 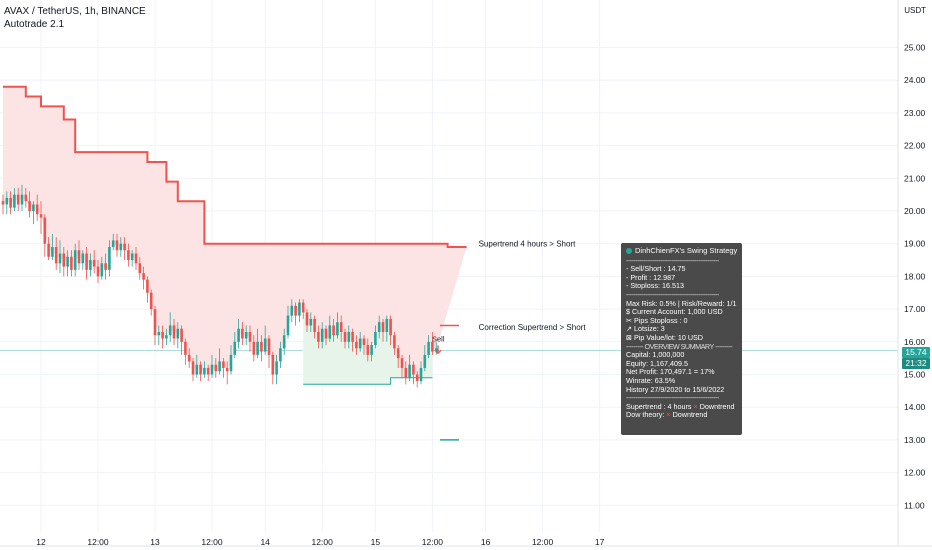 I want to click on symbol-title: AVAX / TetherUS, 1h, BINANCE, so click(x=75, y=11).